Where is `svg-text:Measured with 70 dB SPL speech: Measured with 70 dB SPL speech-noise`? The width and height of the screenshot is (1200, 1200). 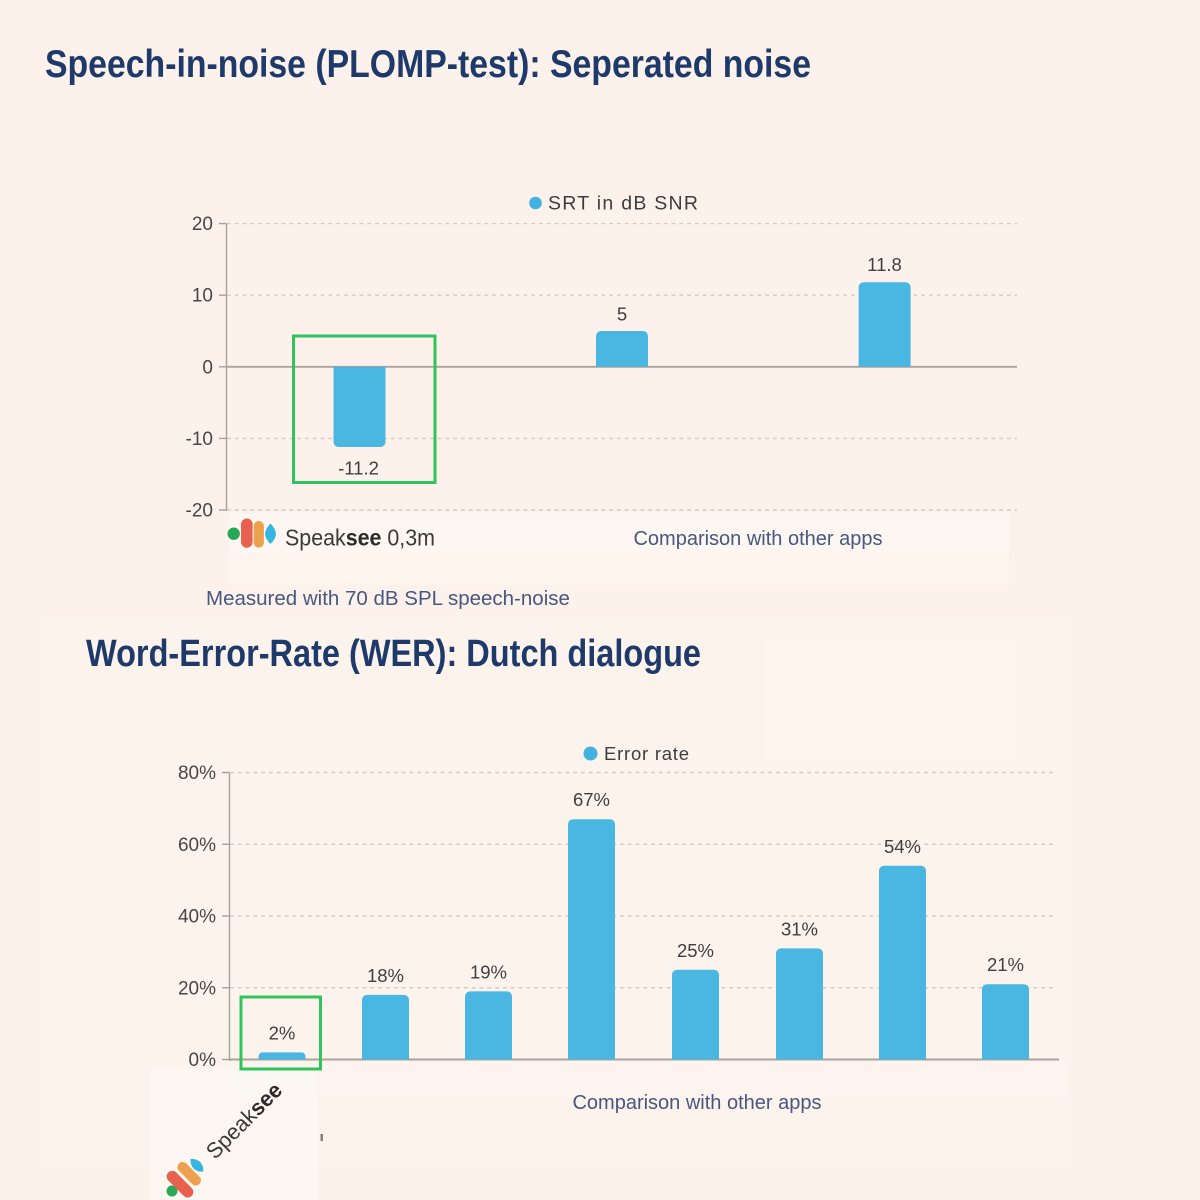
svg-text:Measured with 70 dB SPL speech: Measured with 70 dB SPL speech-noise is located at coordinates (388, 598).